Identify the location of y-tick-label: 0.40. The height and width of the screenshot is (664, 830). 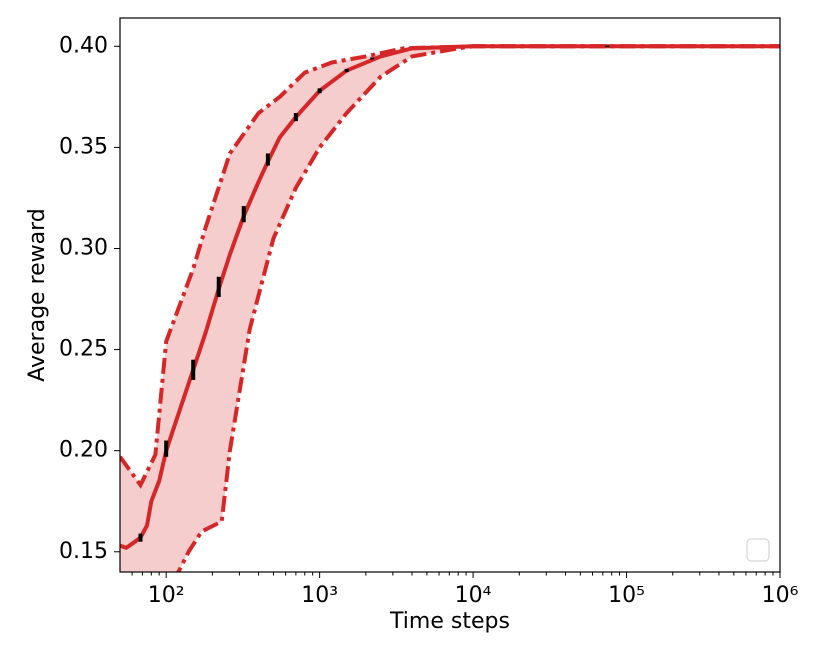
(83, 45).